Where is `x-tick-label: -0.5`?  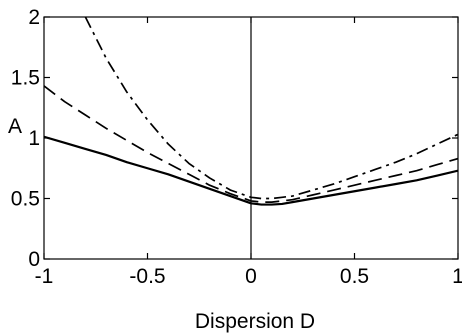 x-tick-label: -0.5 is located at coordinates (147, 276).